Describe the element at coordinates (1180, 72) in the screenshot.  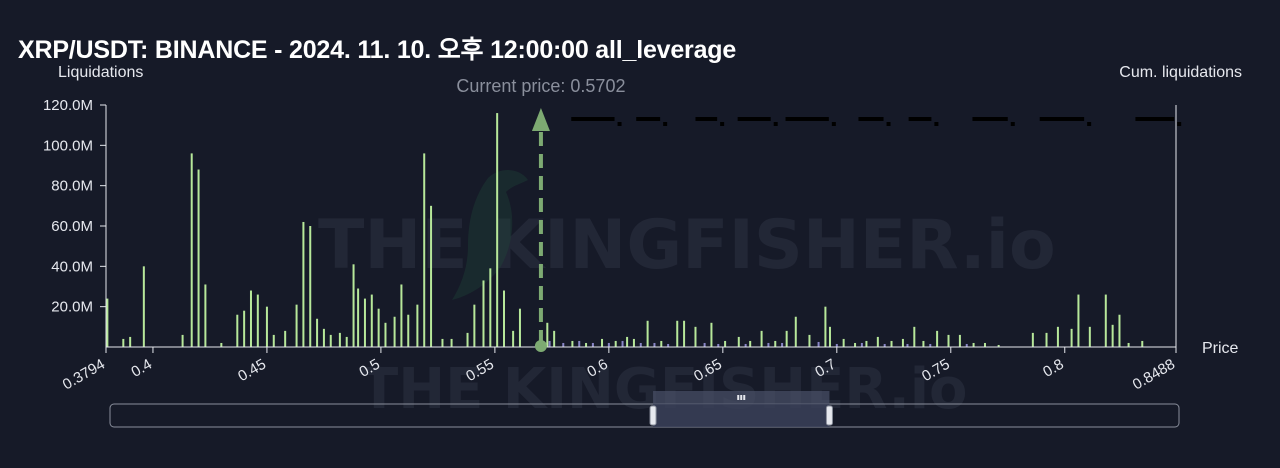
I see `y2-axis-label: Cum. liquidations` at that location.